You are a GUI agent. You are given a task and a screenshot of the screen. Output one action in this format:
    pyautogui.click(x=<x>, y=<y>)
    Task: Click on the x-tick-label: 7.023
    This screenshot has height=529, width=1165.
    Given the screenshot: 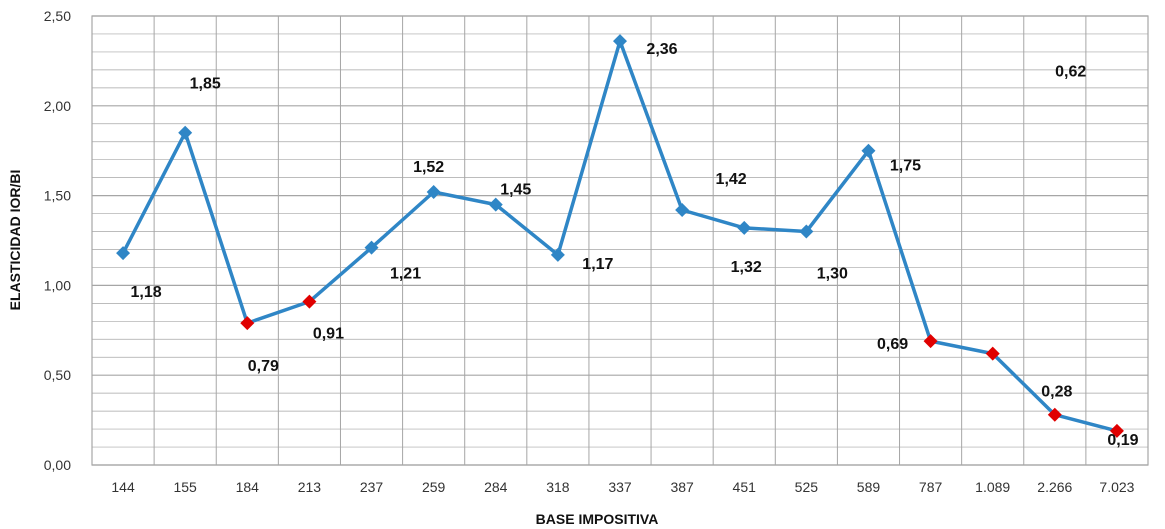 What is the action you would take?
    pyautogui.click(x=1116, y=487)
    